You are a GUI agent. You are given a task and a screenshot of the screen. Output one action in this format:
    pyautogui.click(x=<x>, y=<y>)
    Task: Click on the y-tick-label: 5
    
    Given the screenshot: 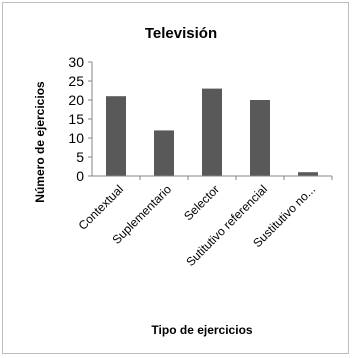 What is the action you would take?
    pyautogui.click(x=80, y=157)
    